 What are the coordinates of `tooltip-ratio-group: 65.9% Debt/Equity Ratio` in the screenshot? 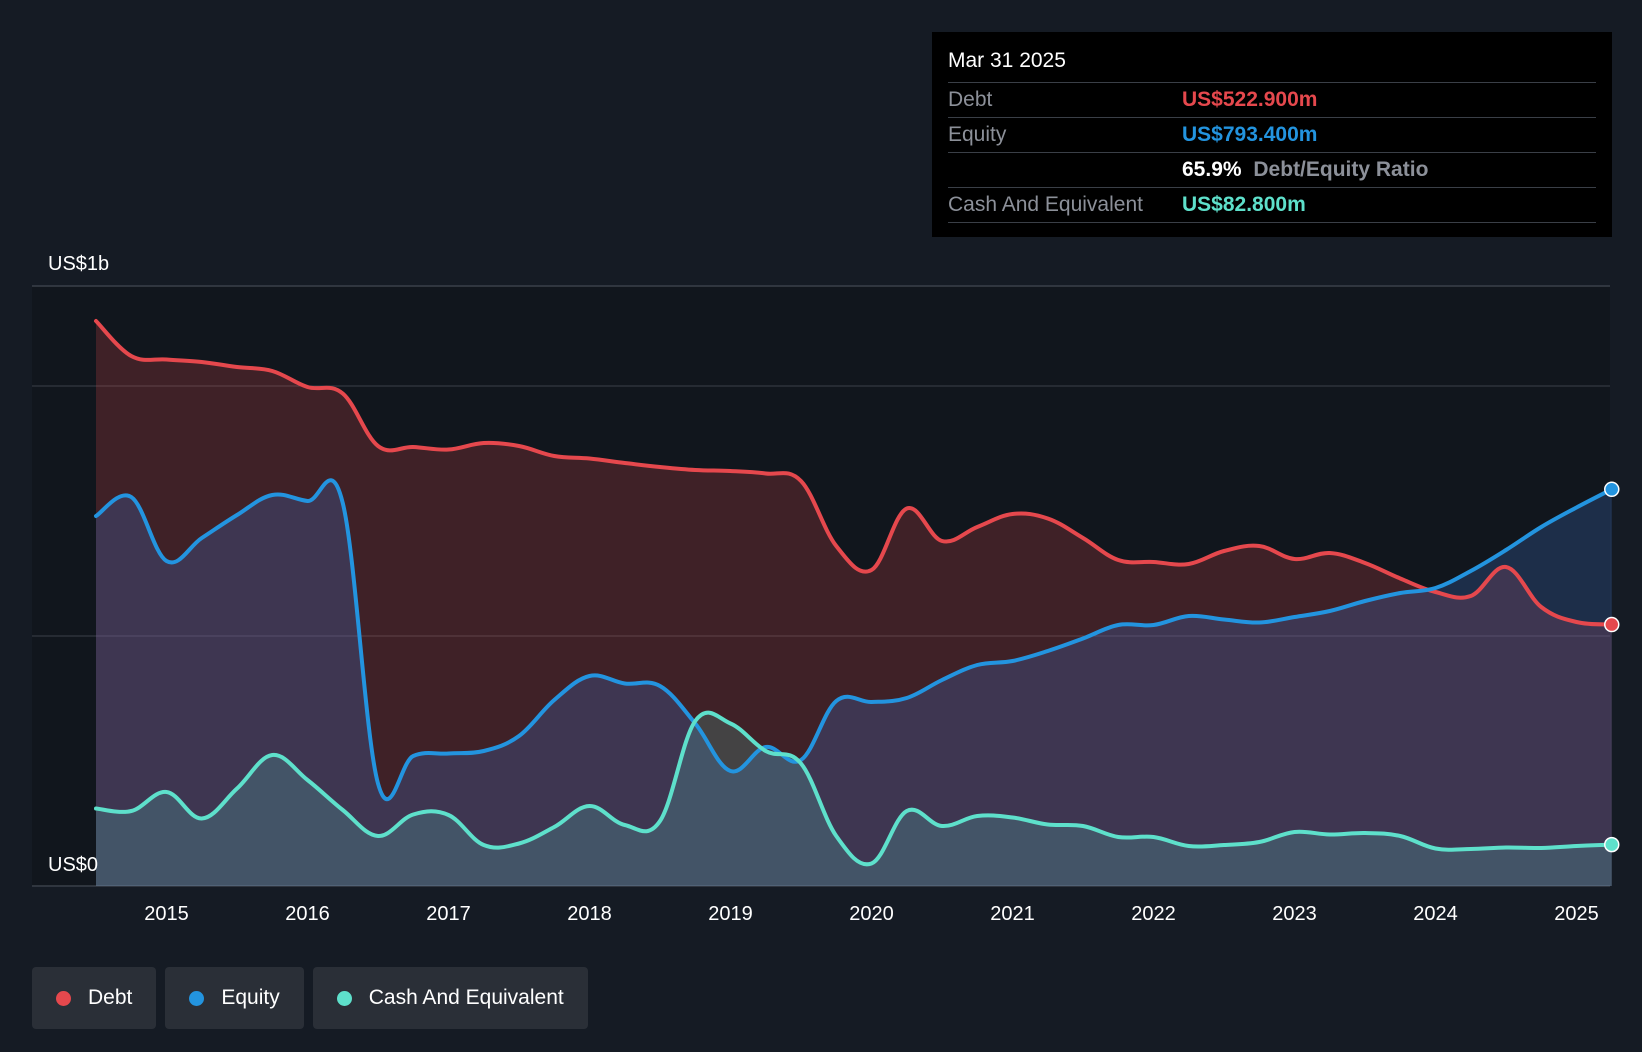 It's located at (1305, 170).